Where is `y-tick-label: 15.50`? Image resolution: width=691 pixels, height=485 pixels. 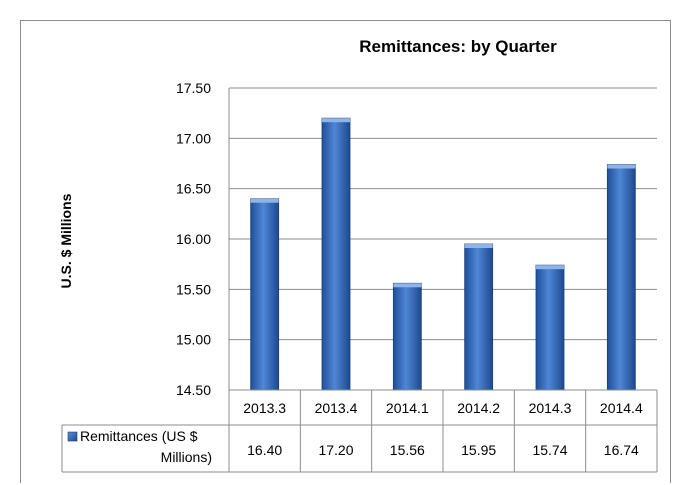 y-tick-label: 15.50 is located at coordinates (193, 289).